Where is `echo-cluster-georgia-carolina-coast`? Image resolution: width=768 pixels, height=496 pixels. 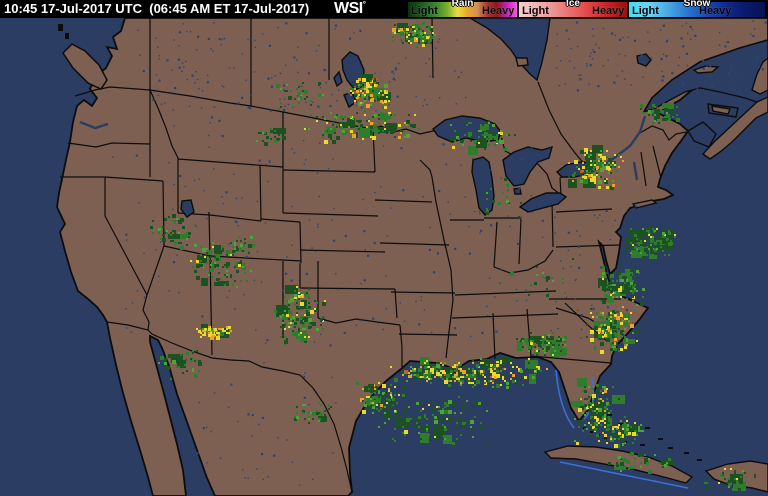
echo-cluster-georgia-carolina-coast is located at coordinates (612, 330).